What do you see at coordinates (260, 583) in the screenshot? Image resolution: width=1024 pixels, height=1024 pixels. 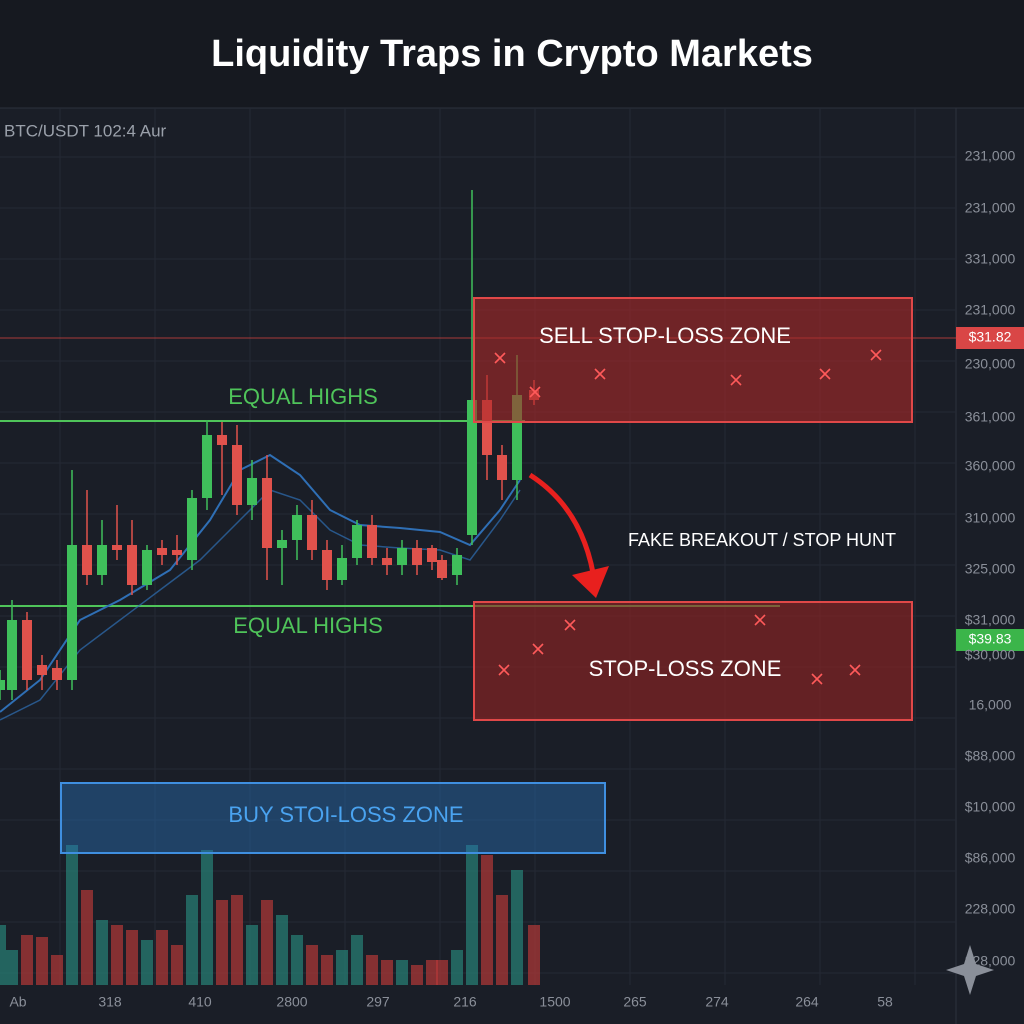 I see `moving-average` at bounding box center [260, 583].